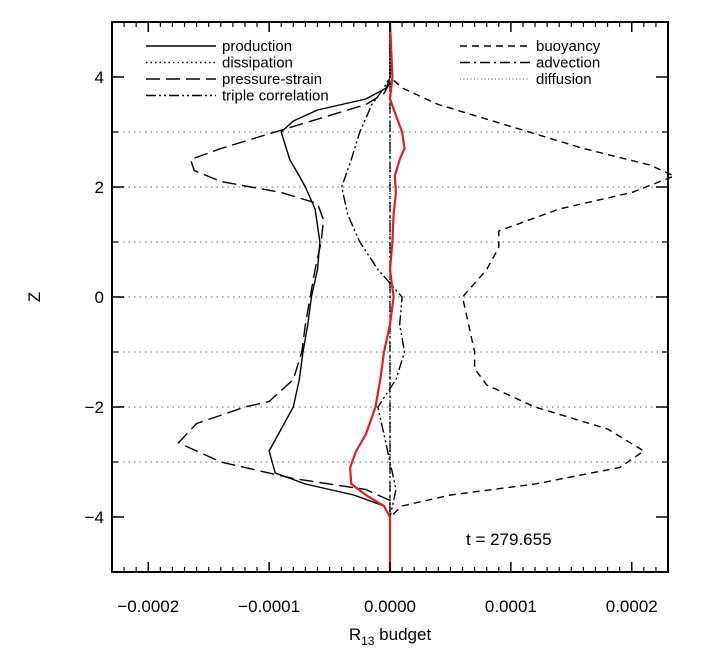 The height and width of the screenshot is (649, 722). Describe the element at coordinates (94, 517) in the screenshot. I see `y-tick-label-0: −4` at that location.